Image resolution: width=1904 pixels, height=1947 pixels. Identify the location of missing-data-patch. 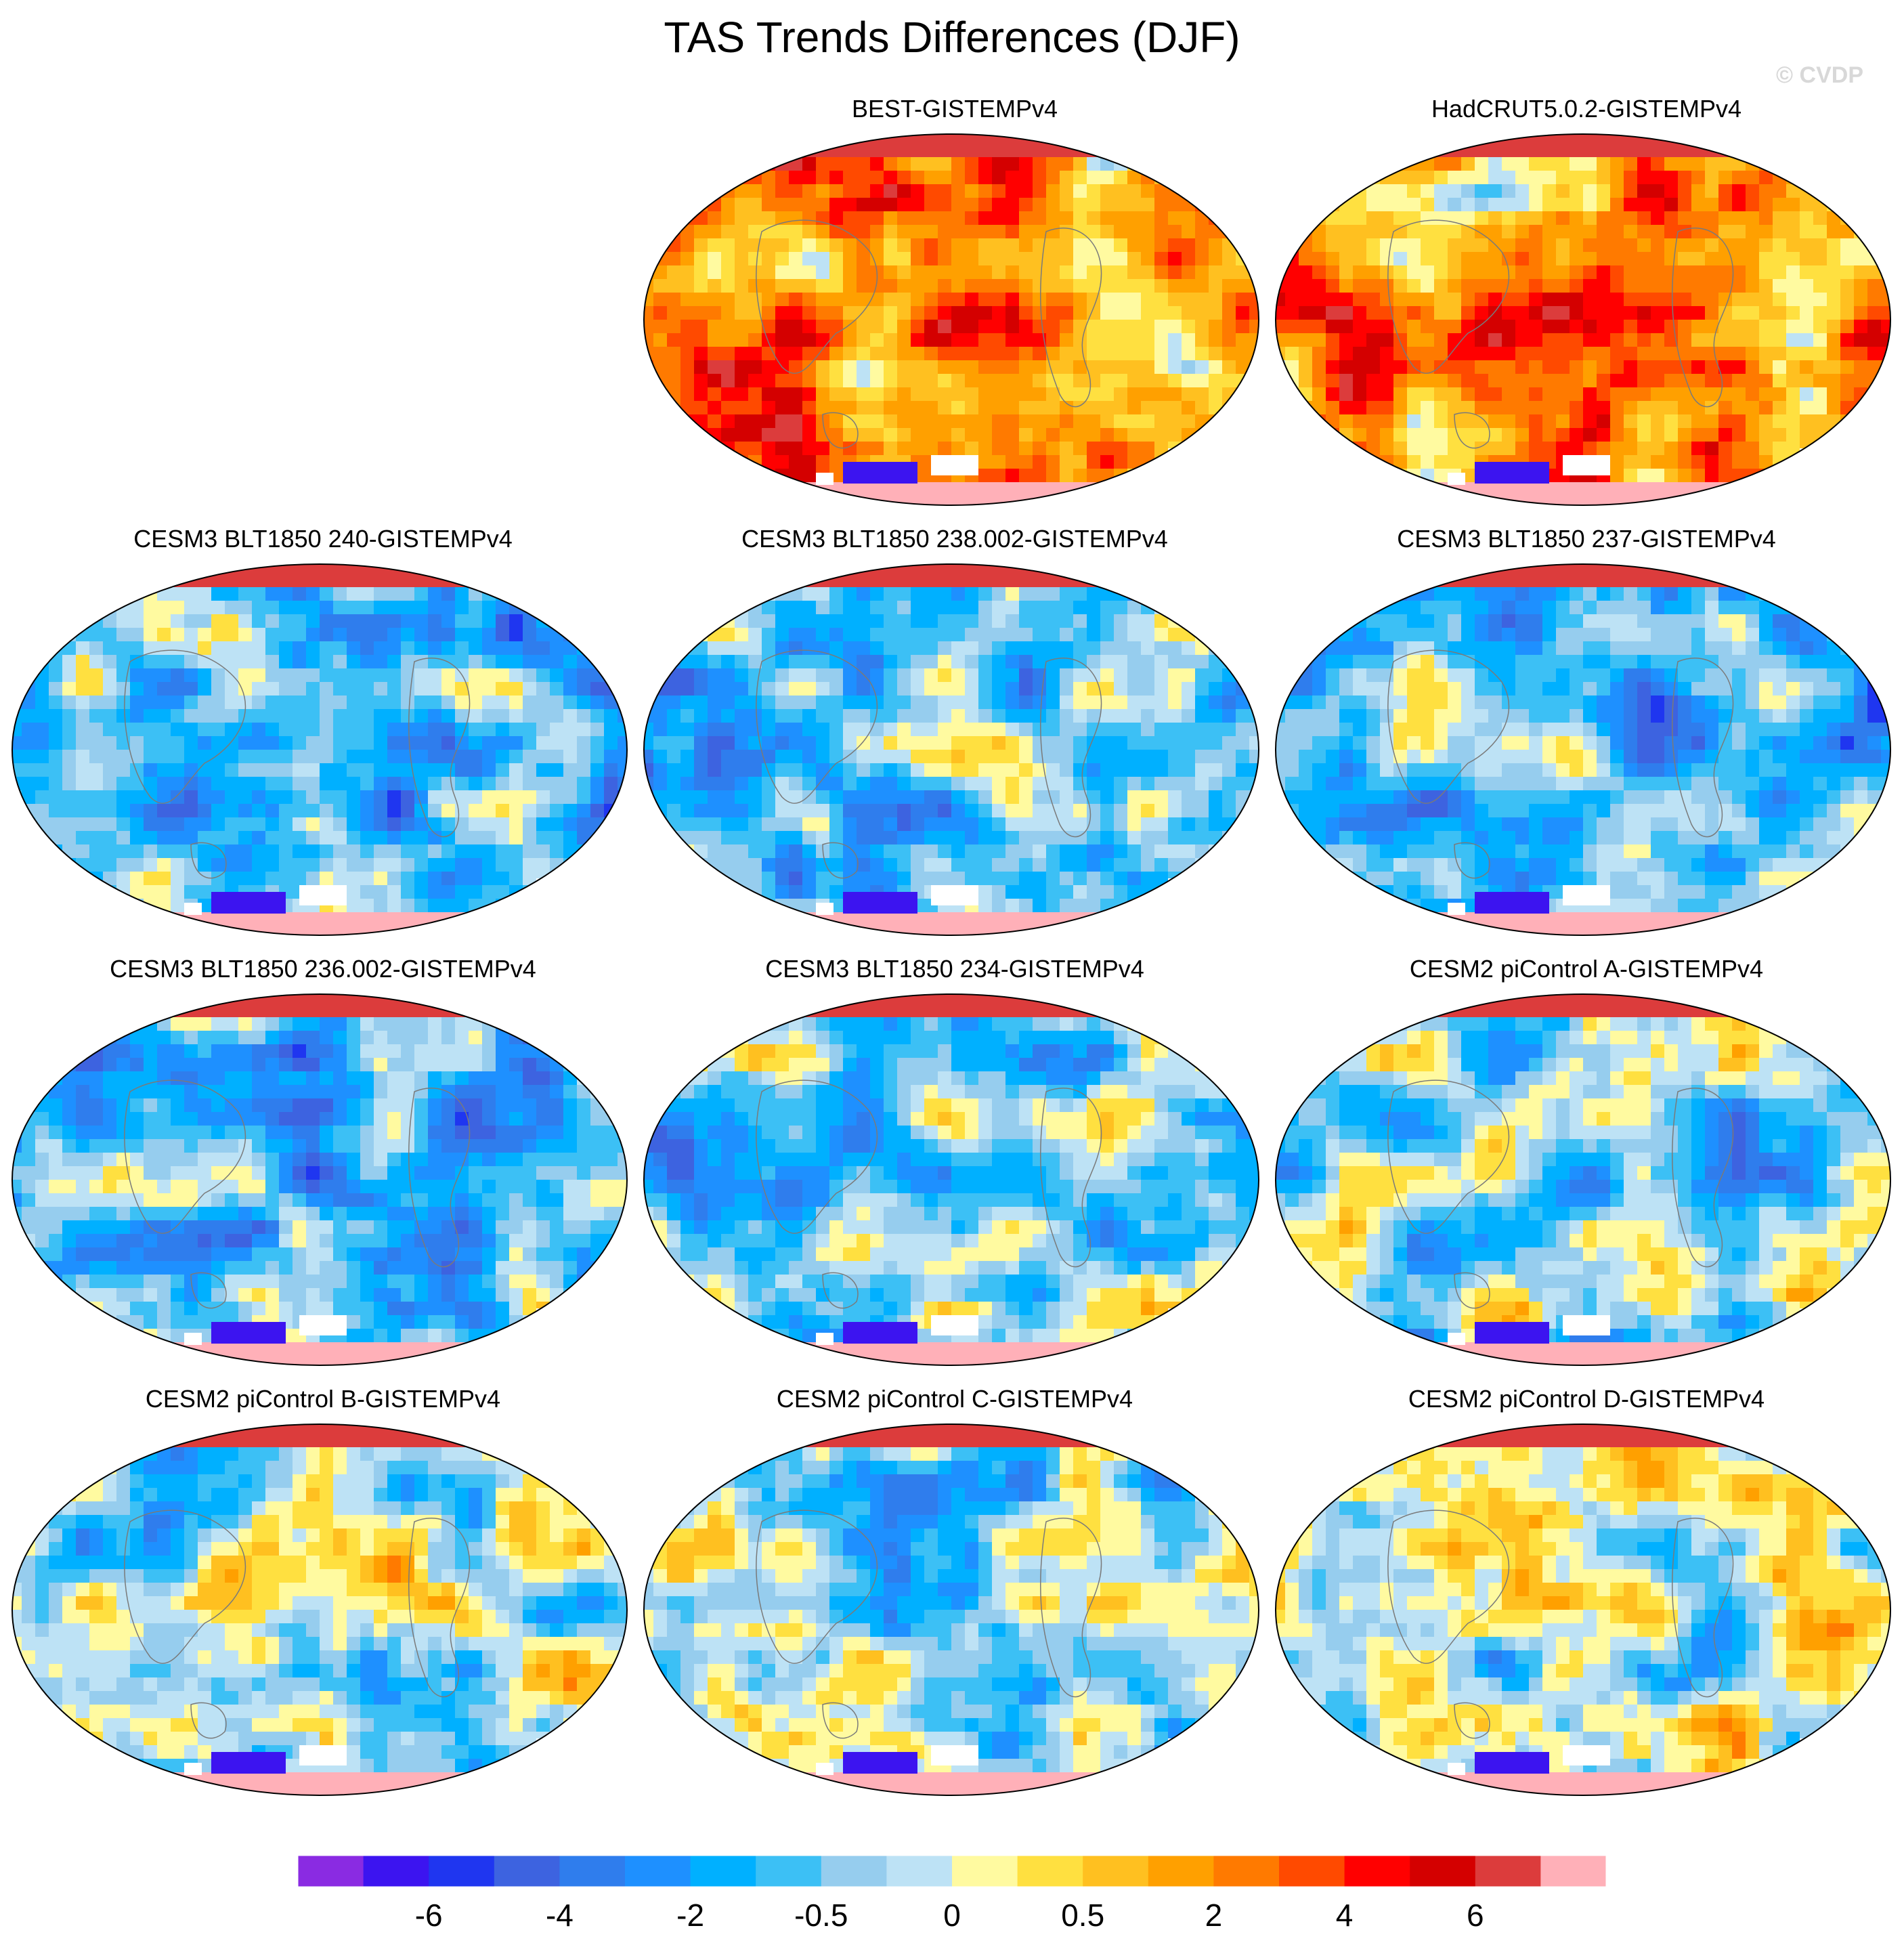
(1831, 455).